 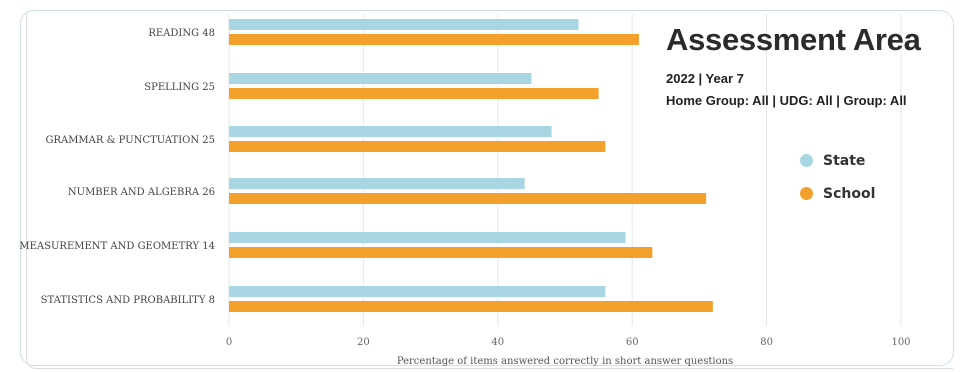 What do you see at coordinates (900, 342) in the screenshot?
I see `x-tick-label: 100` at bounding box center [900, 342].